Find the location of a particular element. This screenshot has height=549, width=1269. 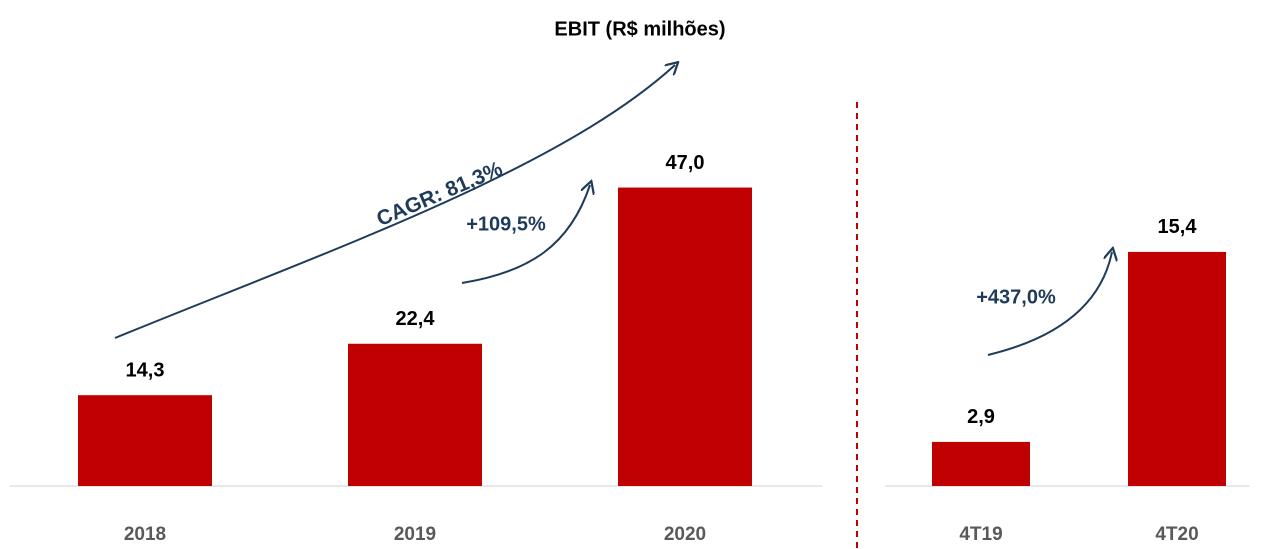

data-label: 2,9 is located at coordinates (981, 417).